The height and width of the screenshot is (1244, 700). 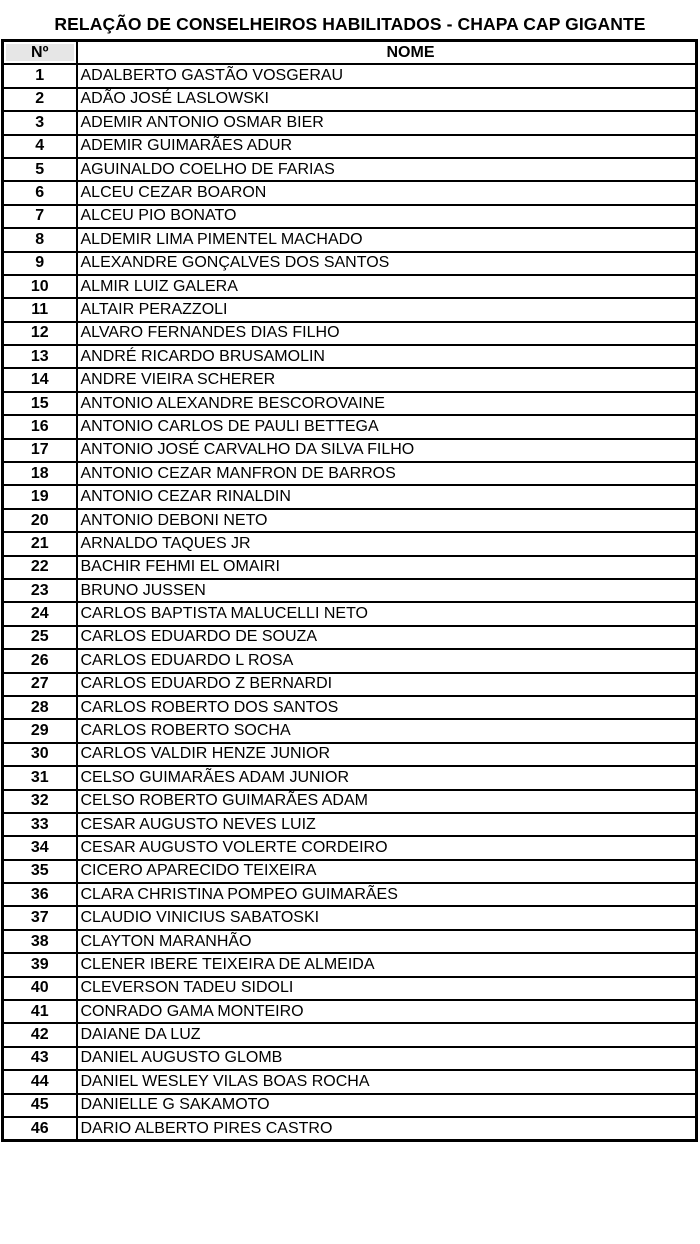 What do you see at coordinates (39, 731) in the screenshot?
I see `row-number: 29` at bounding box center [39, 731].